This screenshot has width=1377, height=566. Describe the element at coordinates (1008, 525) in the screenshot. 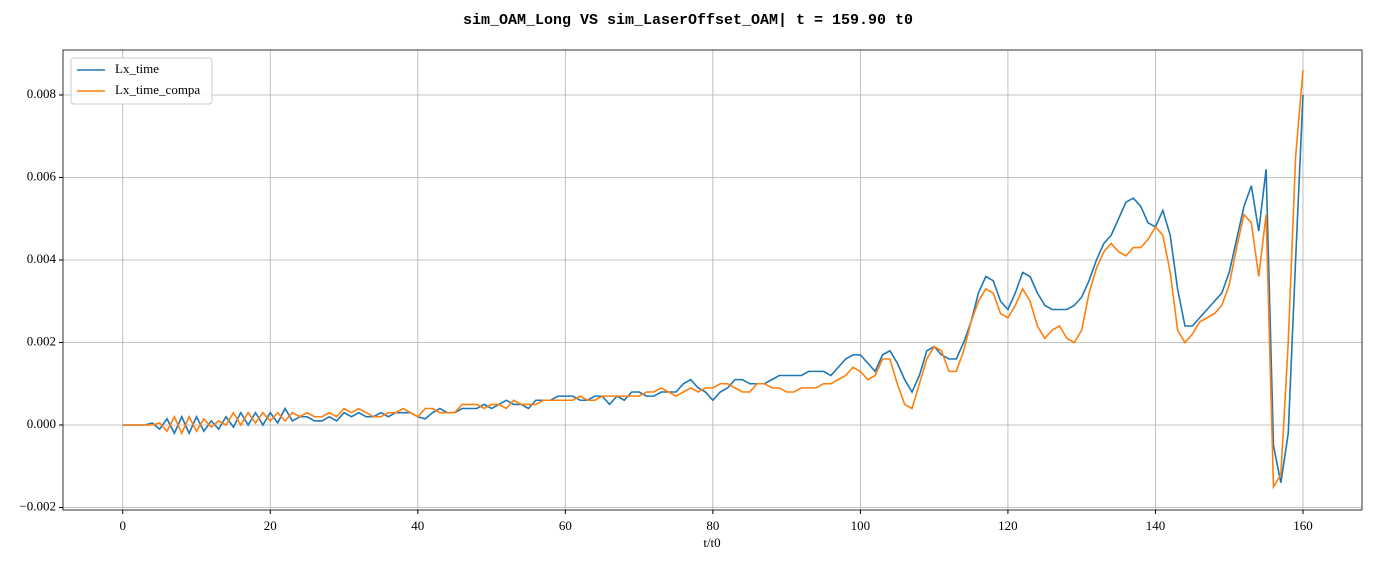

I see `x-tick-label: 120` at that location.